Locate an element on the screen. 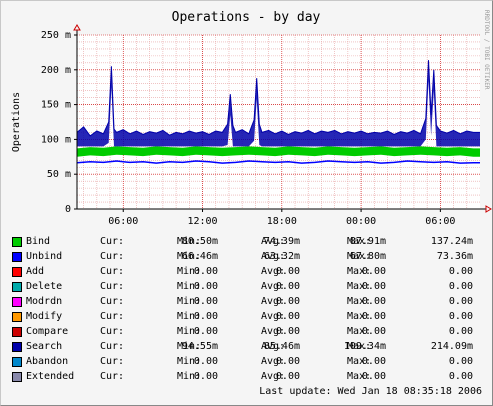  legend-name: Abandon is located at coordinates (47, 361).